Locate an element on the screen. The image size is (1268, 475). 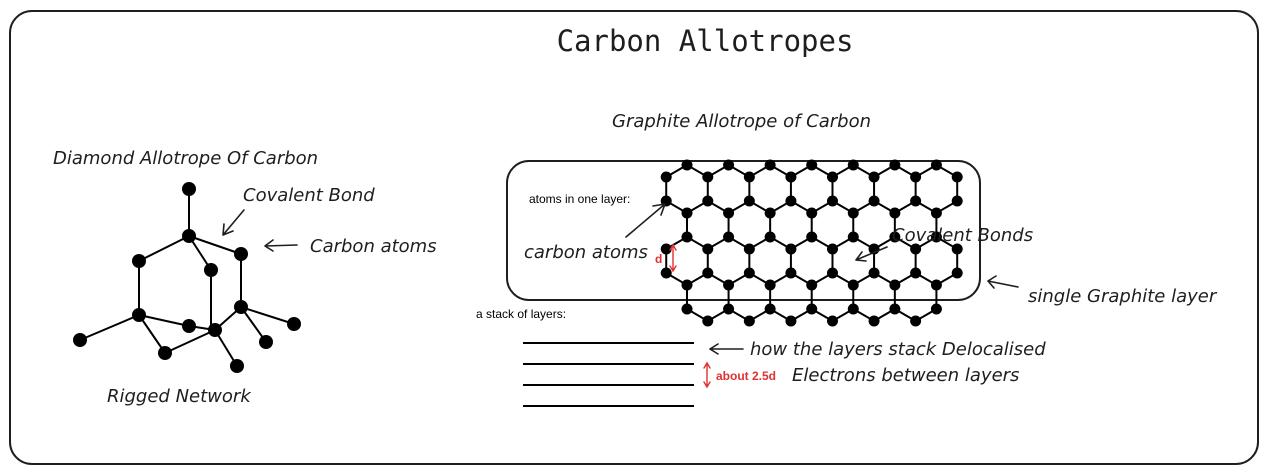
single-layer-arrow is located at coordinates (1003, 282).